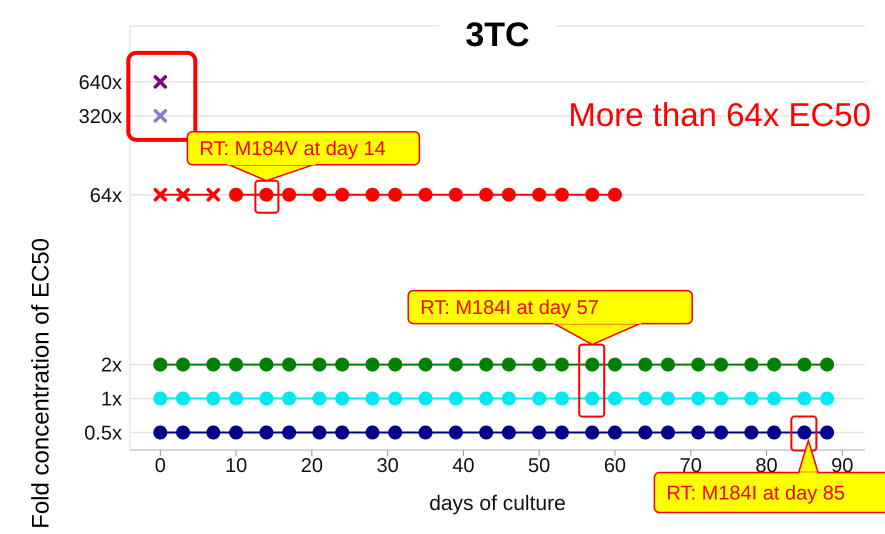 This screenshot has width=885, height=534. Describe the element at coordinates (497, 35) in the screenshot. I see `chart-title: 3TC` at that location.